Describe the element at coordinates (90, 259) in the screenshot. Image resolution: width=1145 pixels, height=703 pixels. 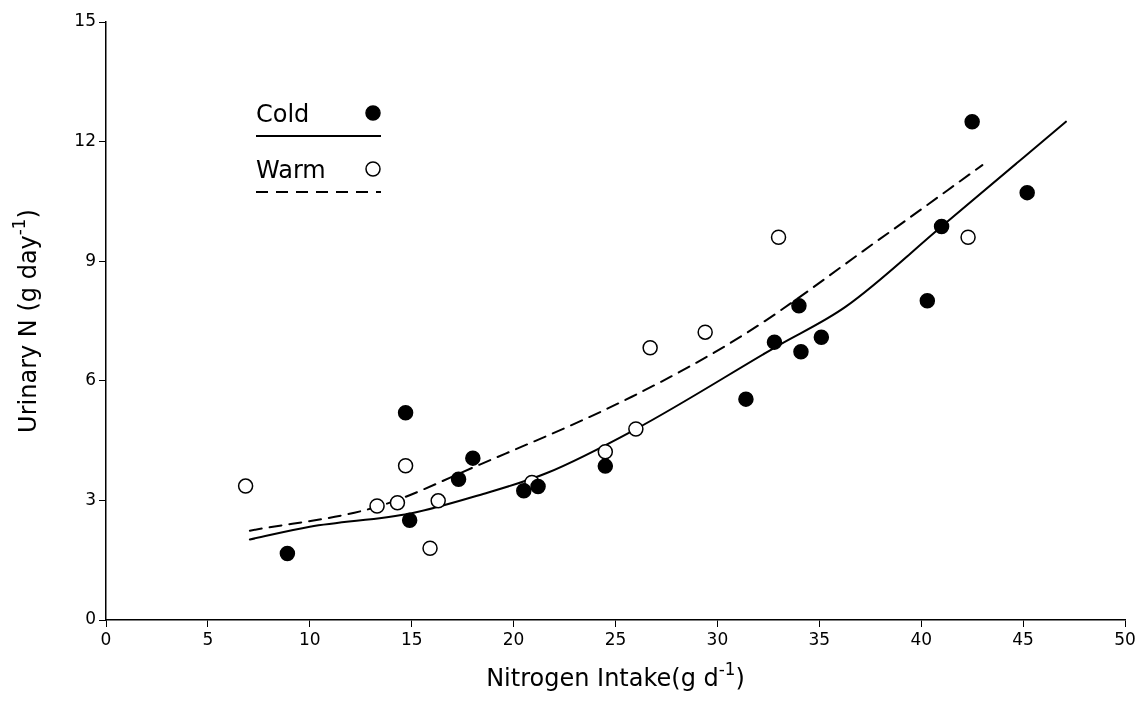
I see `y-tick-label: 9` at that location.